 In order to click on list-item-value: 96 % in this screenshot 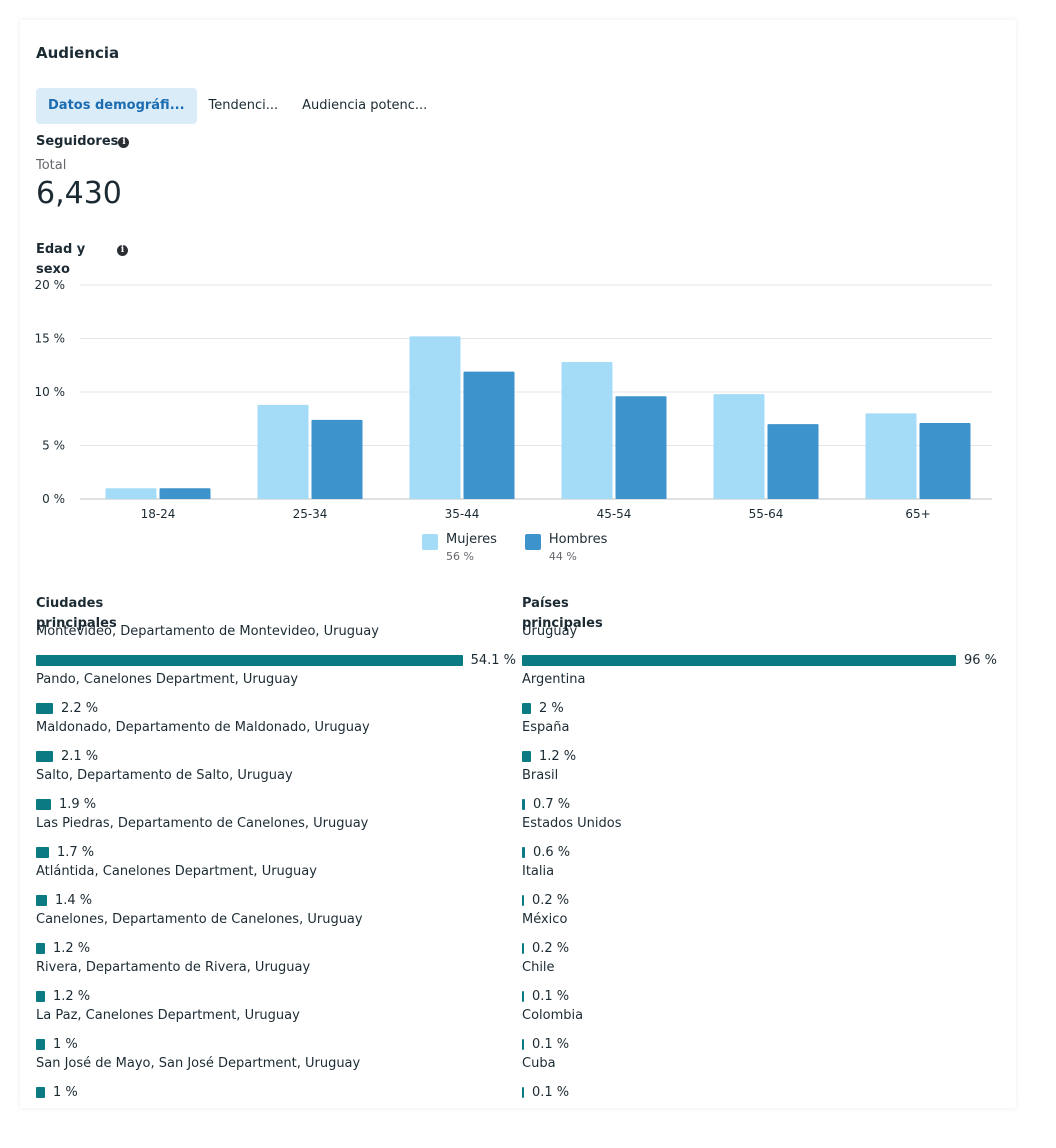, I will do `click(981, 660)`.